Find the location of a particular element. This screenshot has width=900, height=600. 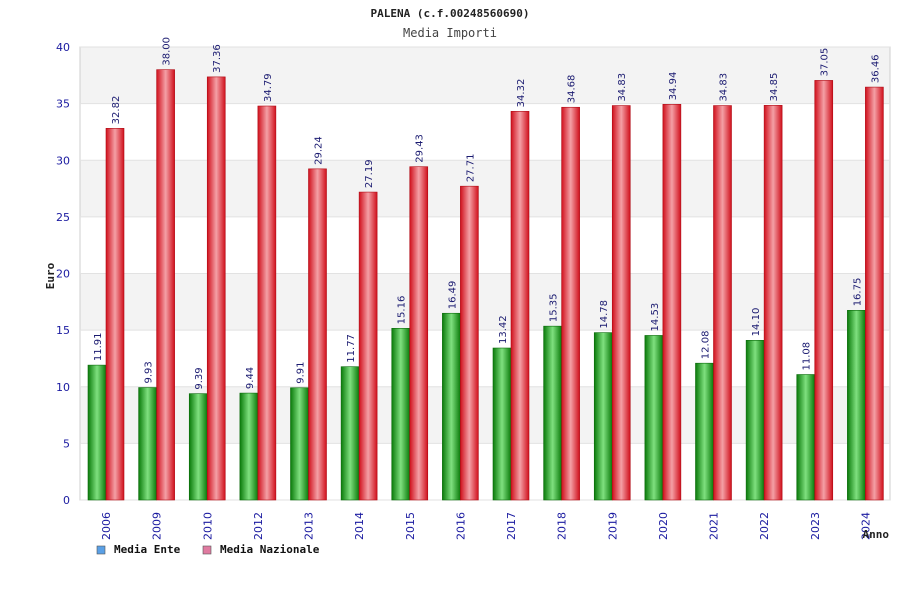

bar-media-nazionale-2013 is located at coordinates (317, 334).